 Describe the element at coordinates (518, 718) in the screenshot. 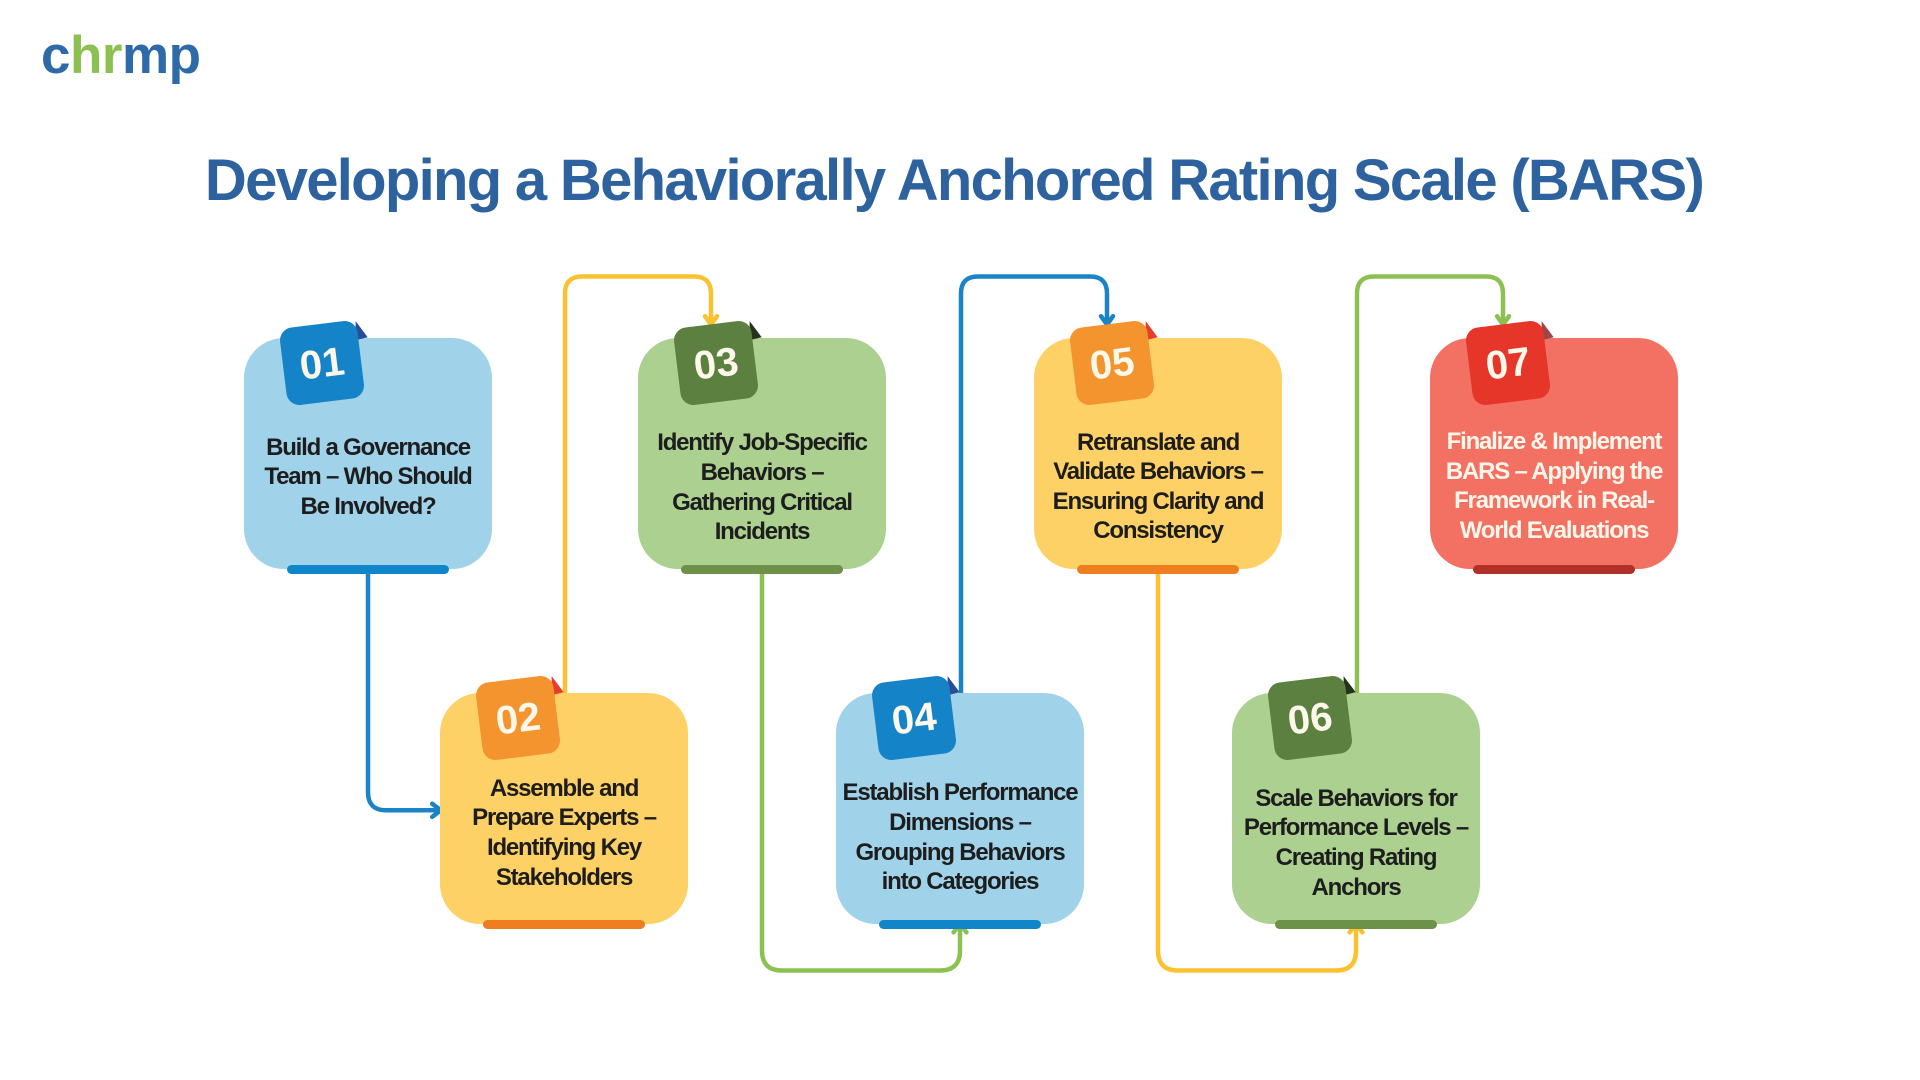

I see `svg-text: 02` at that location.